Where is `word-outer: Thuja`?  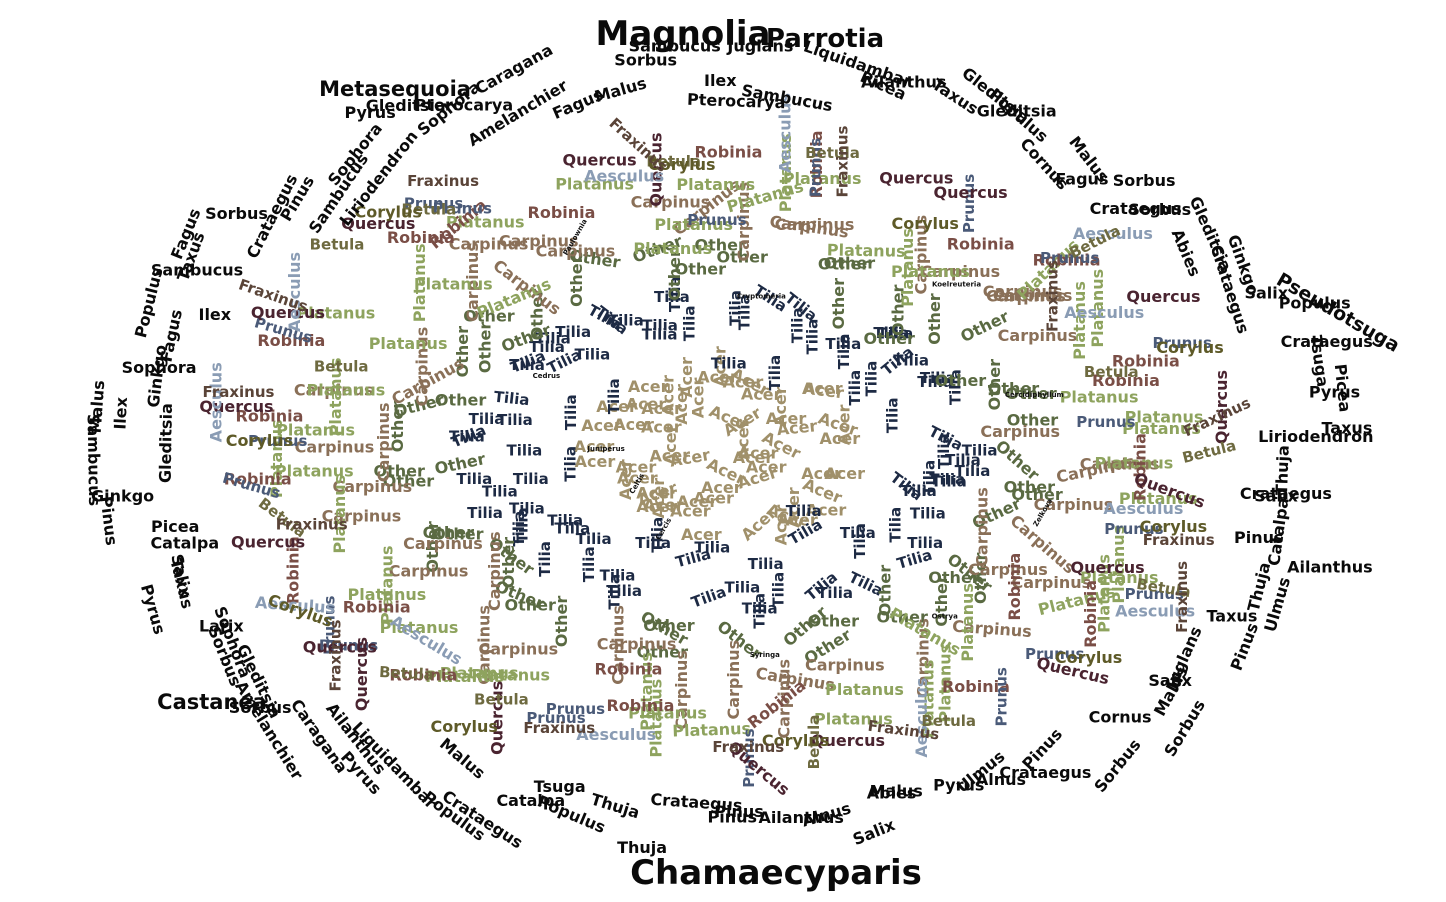
word-outer: Thuja is located at coordinates (642, 847).